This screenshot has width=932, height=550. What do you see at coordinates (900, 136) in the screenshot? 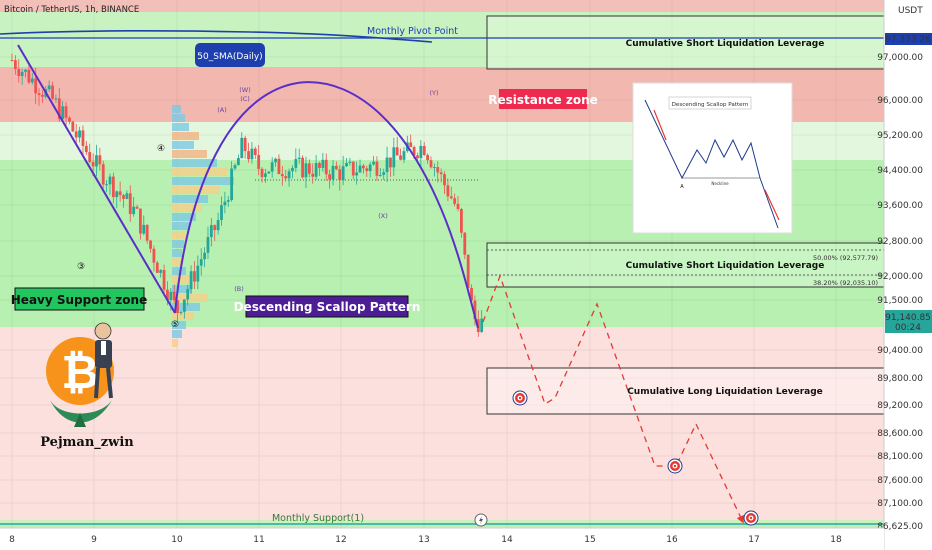
I see `price-tick-label: 95,200.00` at bounding box center [900, 136].